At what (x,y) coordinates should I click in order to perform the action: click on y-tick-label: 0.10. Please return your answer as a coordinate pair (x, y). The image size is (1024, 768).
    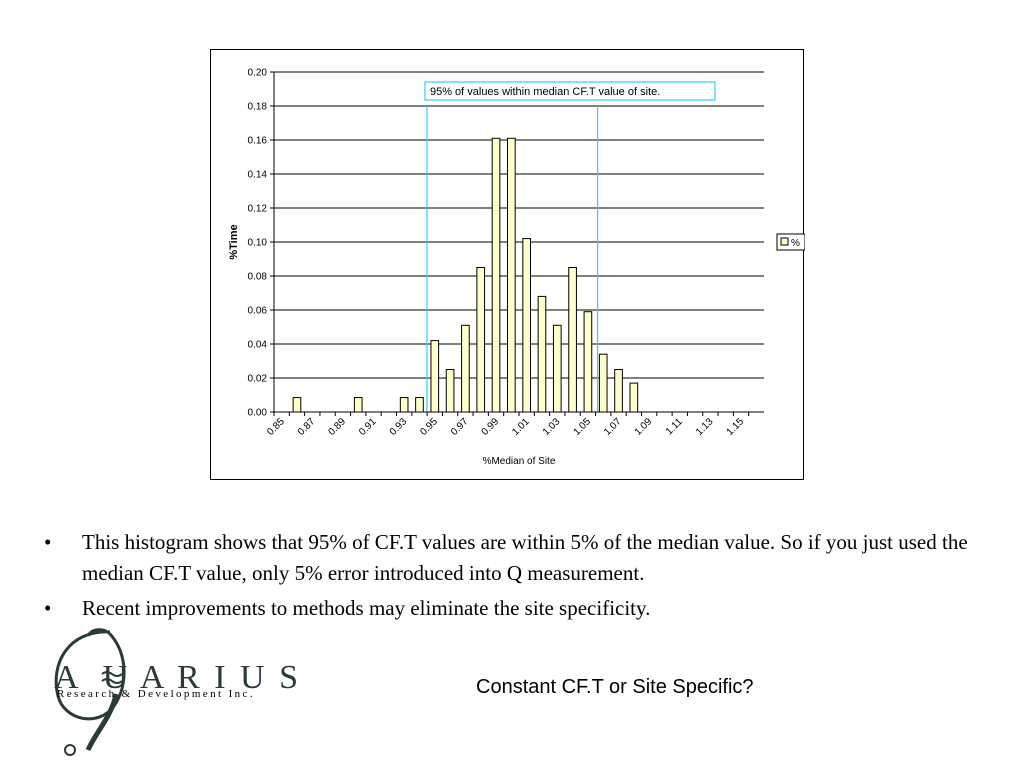
    Looking at the image, I should click on (258, 243).